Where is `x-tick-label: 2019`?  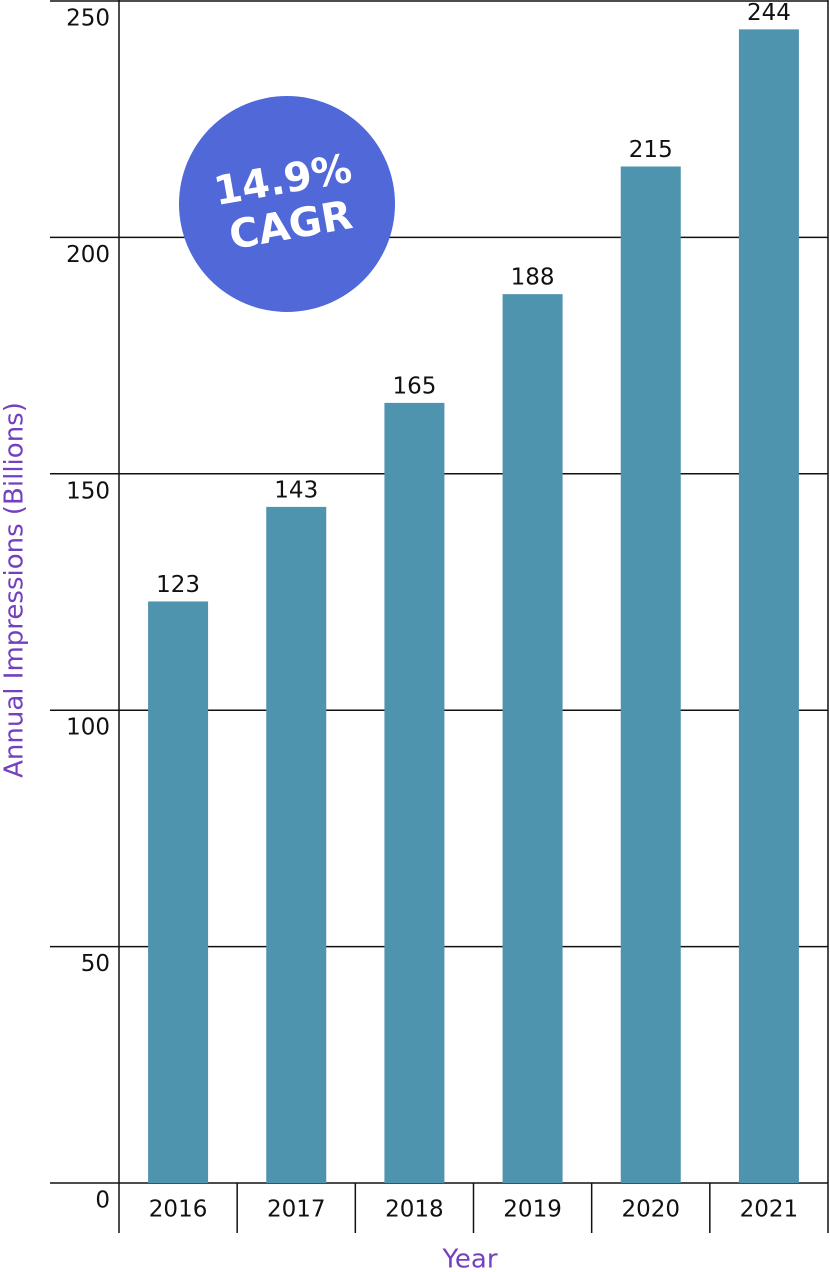 x-tick-label: 2019 is located at coordinates (532, 1210).